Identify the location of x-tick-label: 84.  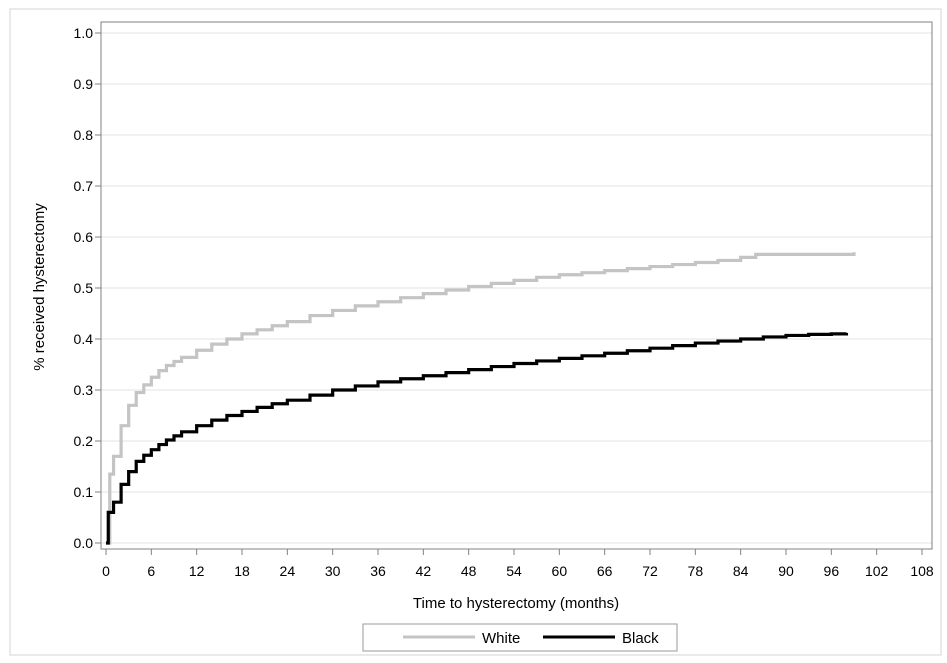
(741, 571).